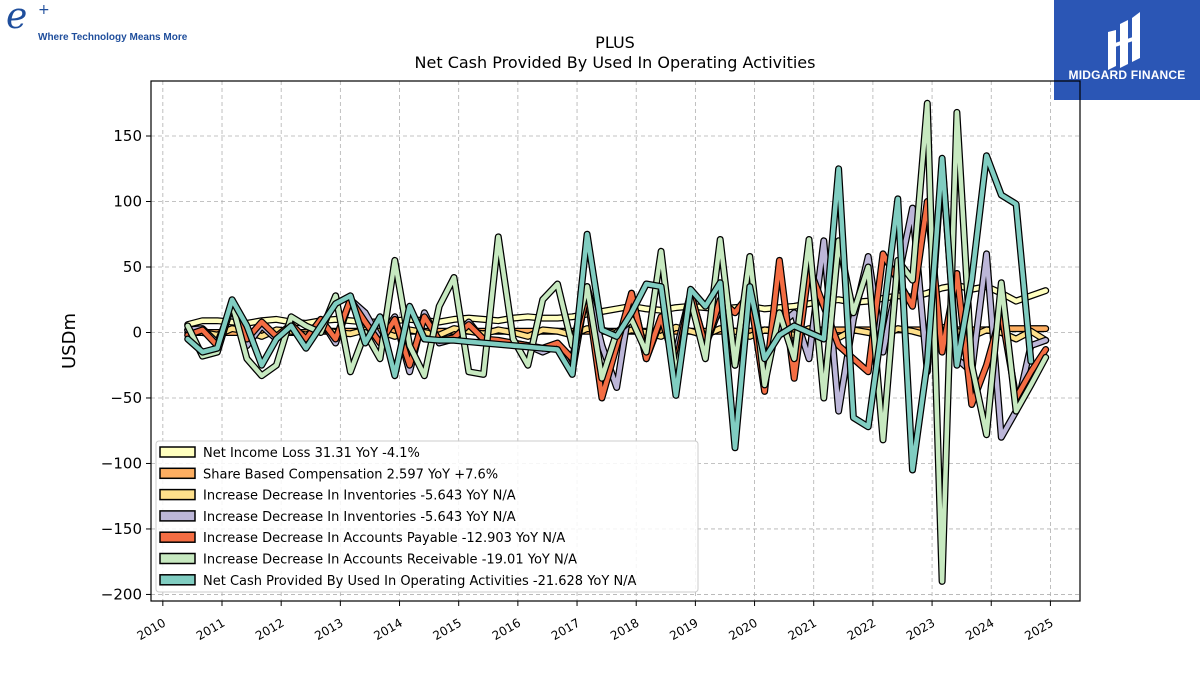 This screenshot has height=675, width=1200. What do you see at coordinates (615, 42) in the screenshot?
I see `chart-title: PLUS` at bounding box center [615, 42].